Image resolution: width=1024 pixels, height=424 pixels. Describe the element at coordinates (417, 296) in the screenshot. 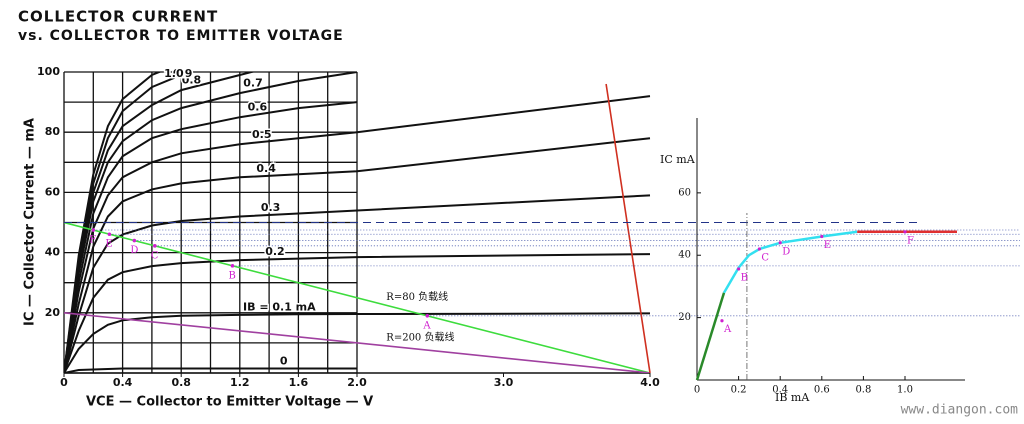

I see `load-line-label: R=80 负载线` at that location.